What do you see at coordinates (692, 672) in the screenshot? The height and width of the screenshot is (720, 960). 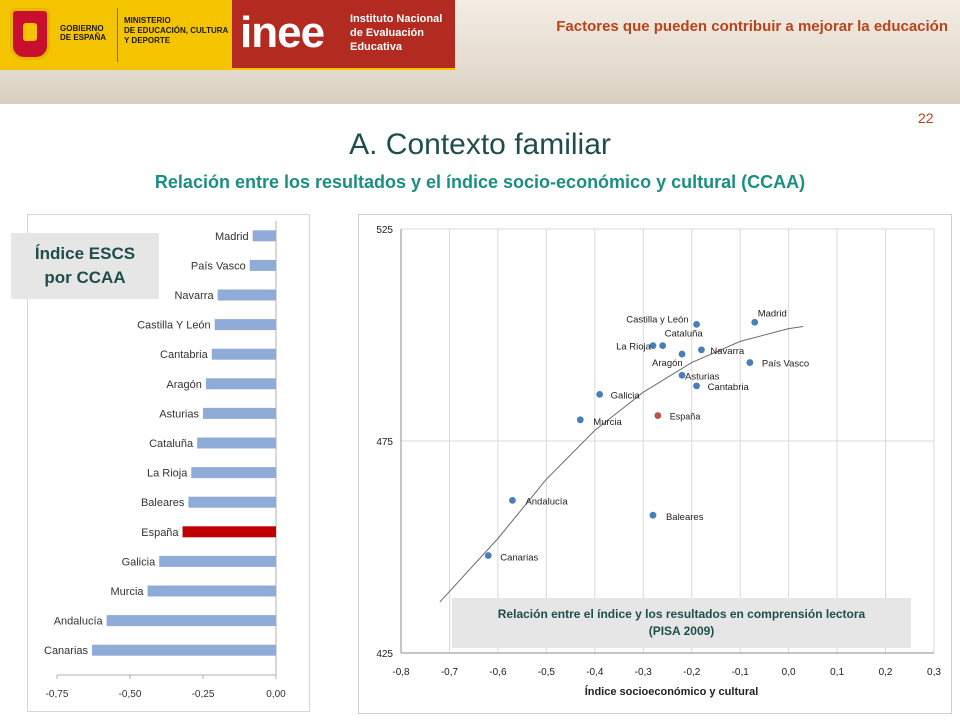 I see `x-tick-label: -0,2` at bounding box center [692, 672].